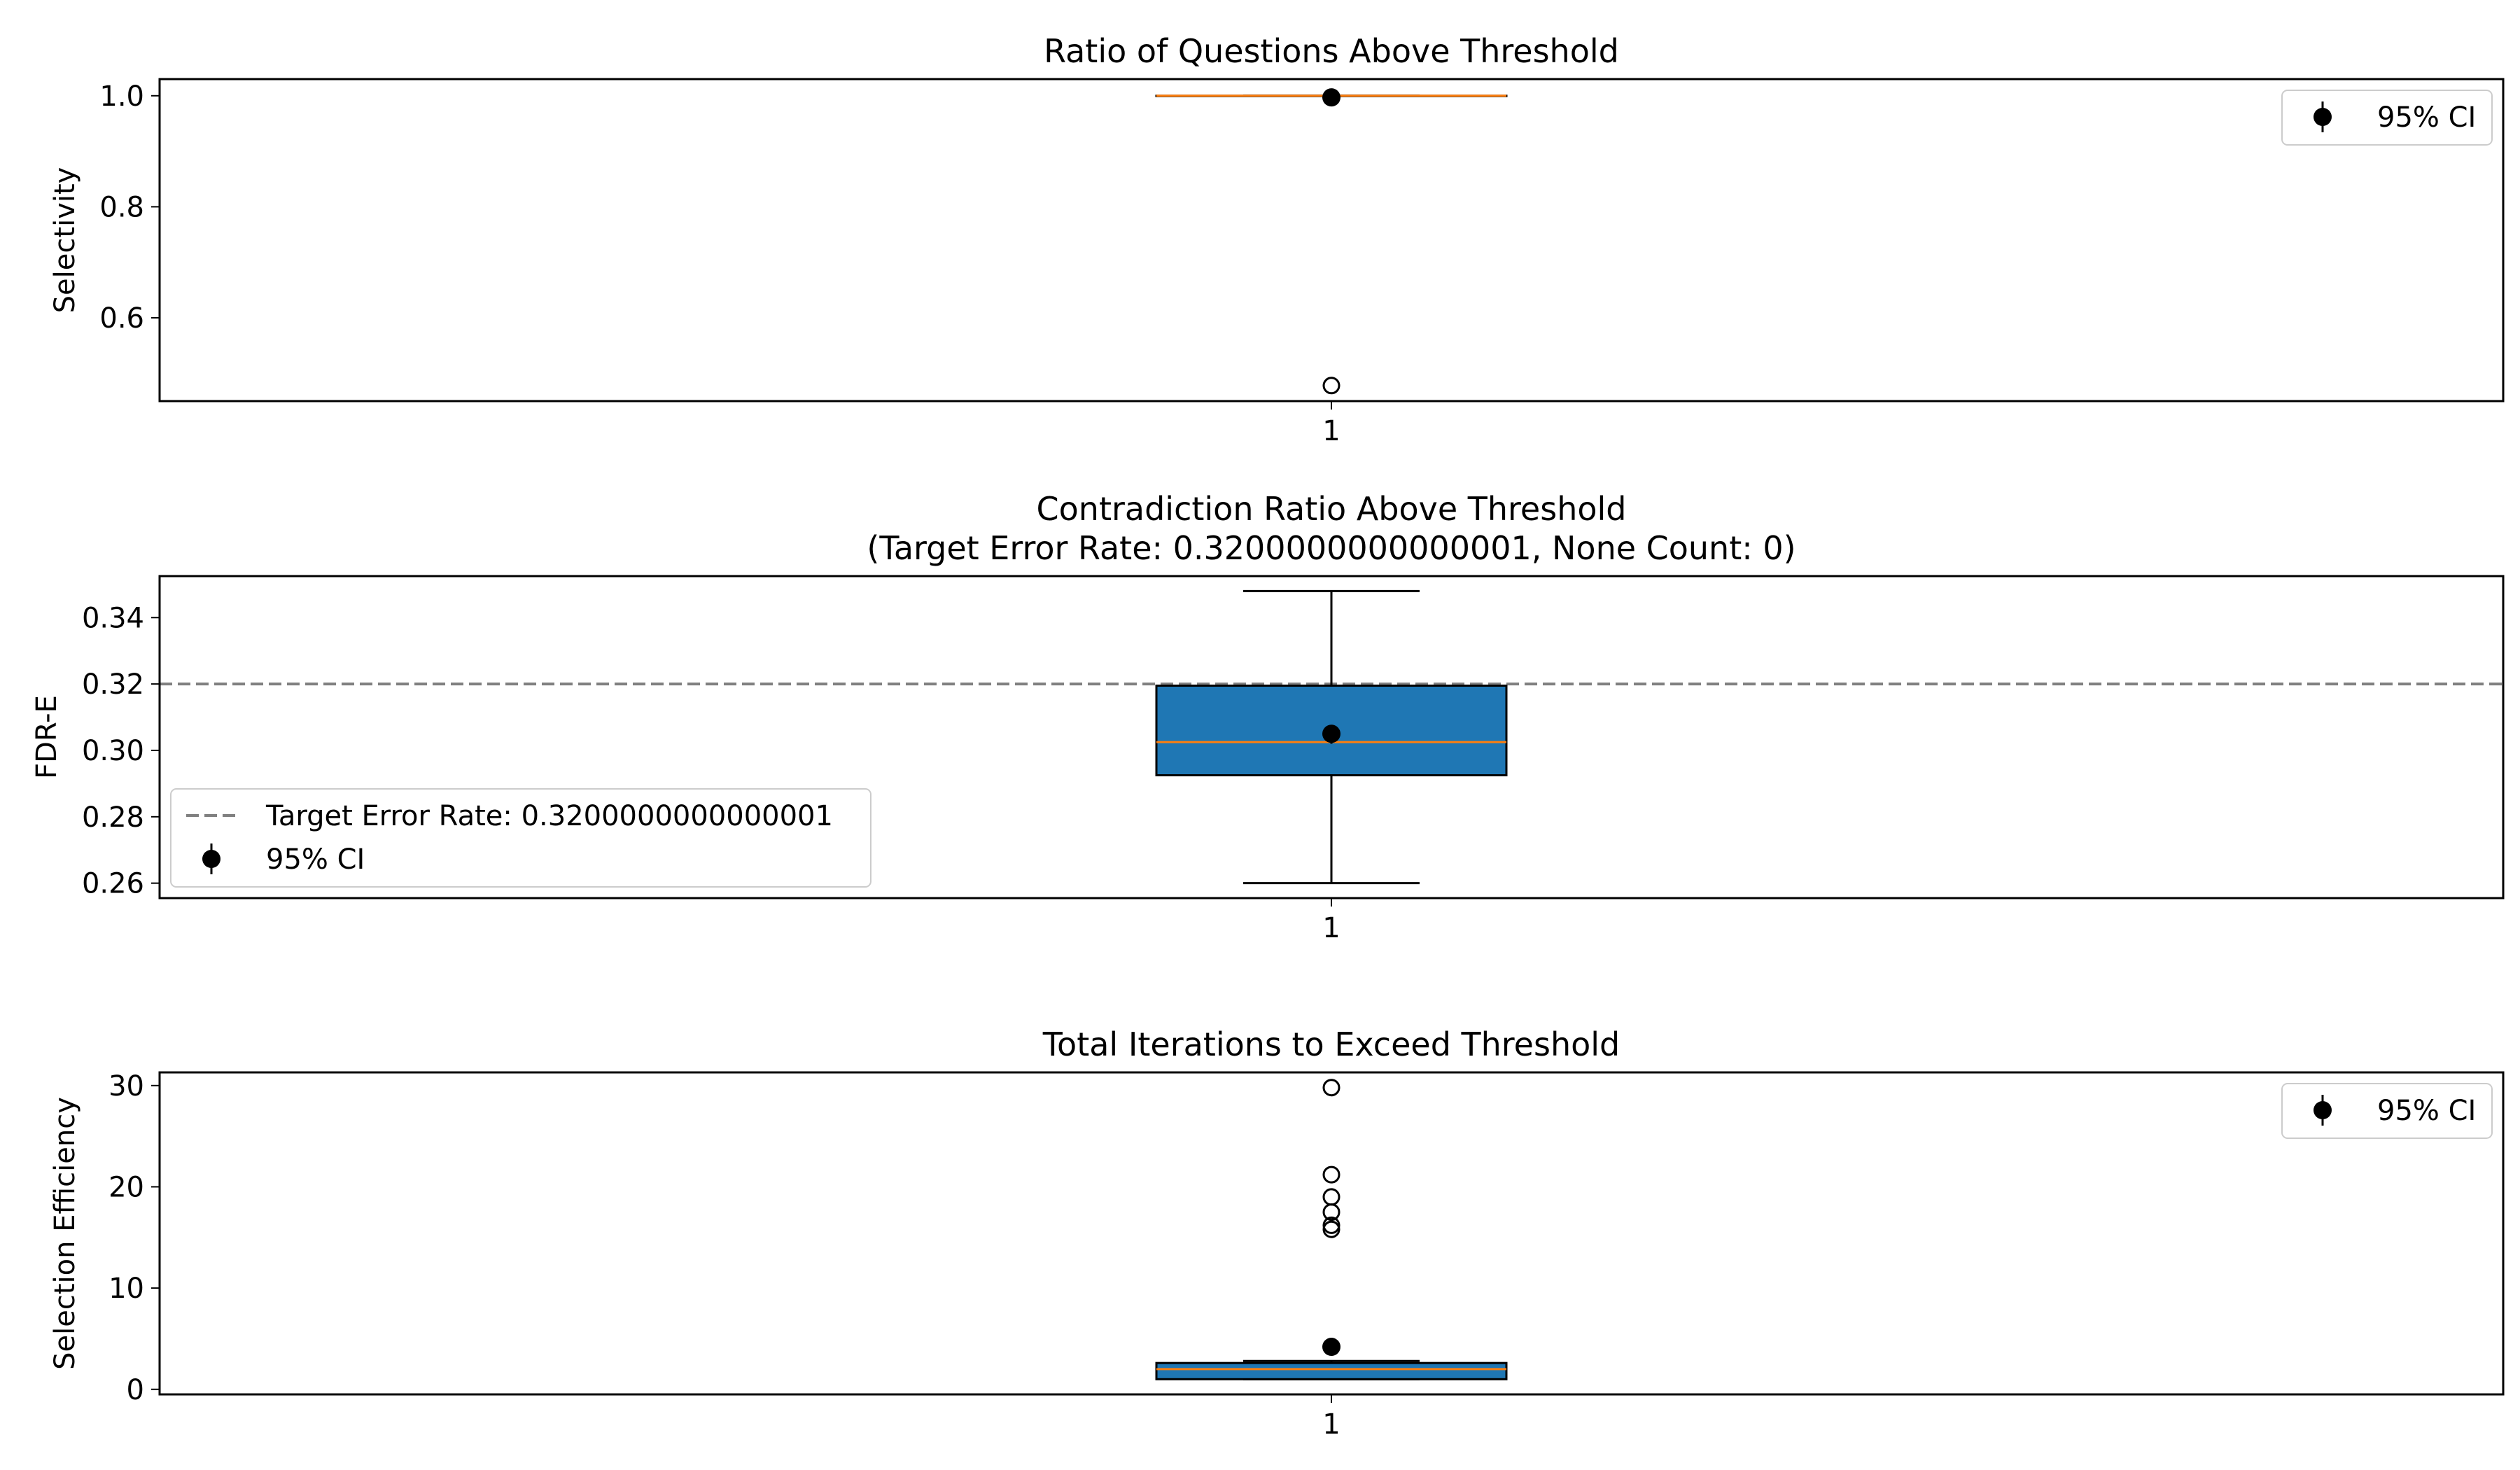  I want to click on y-tick-label: 0.28, so click(113, 818).